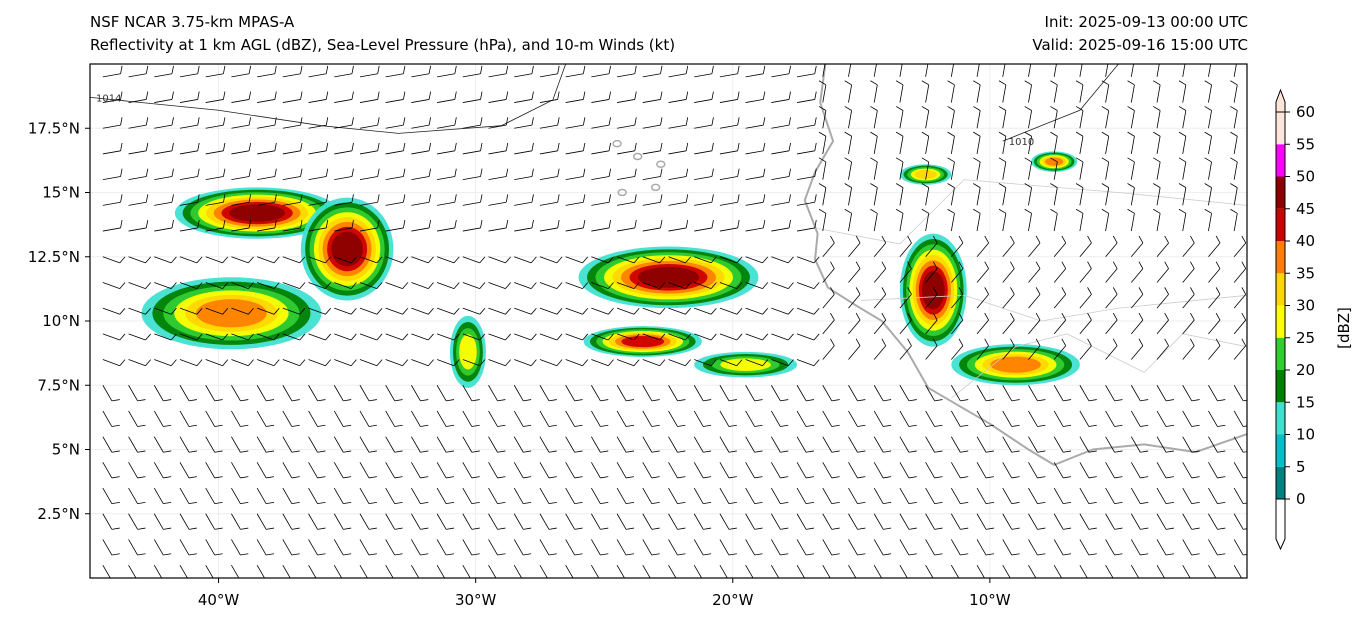 The image size is (1366, 623). Describe the element at coordinates (1054, 308) in the screenshot. I see `country-border` at that location.